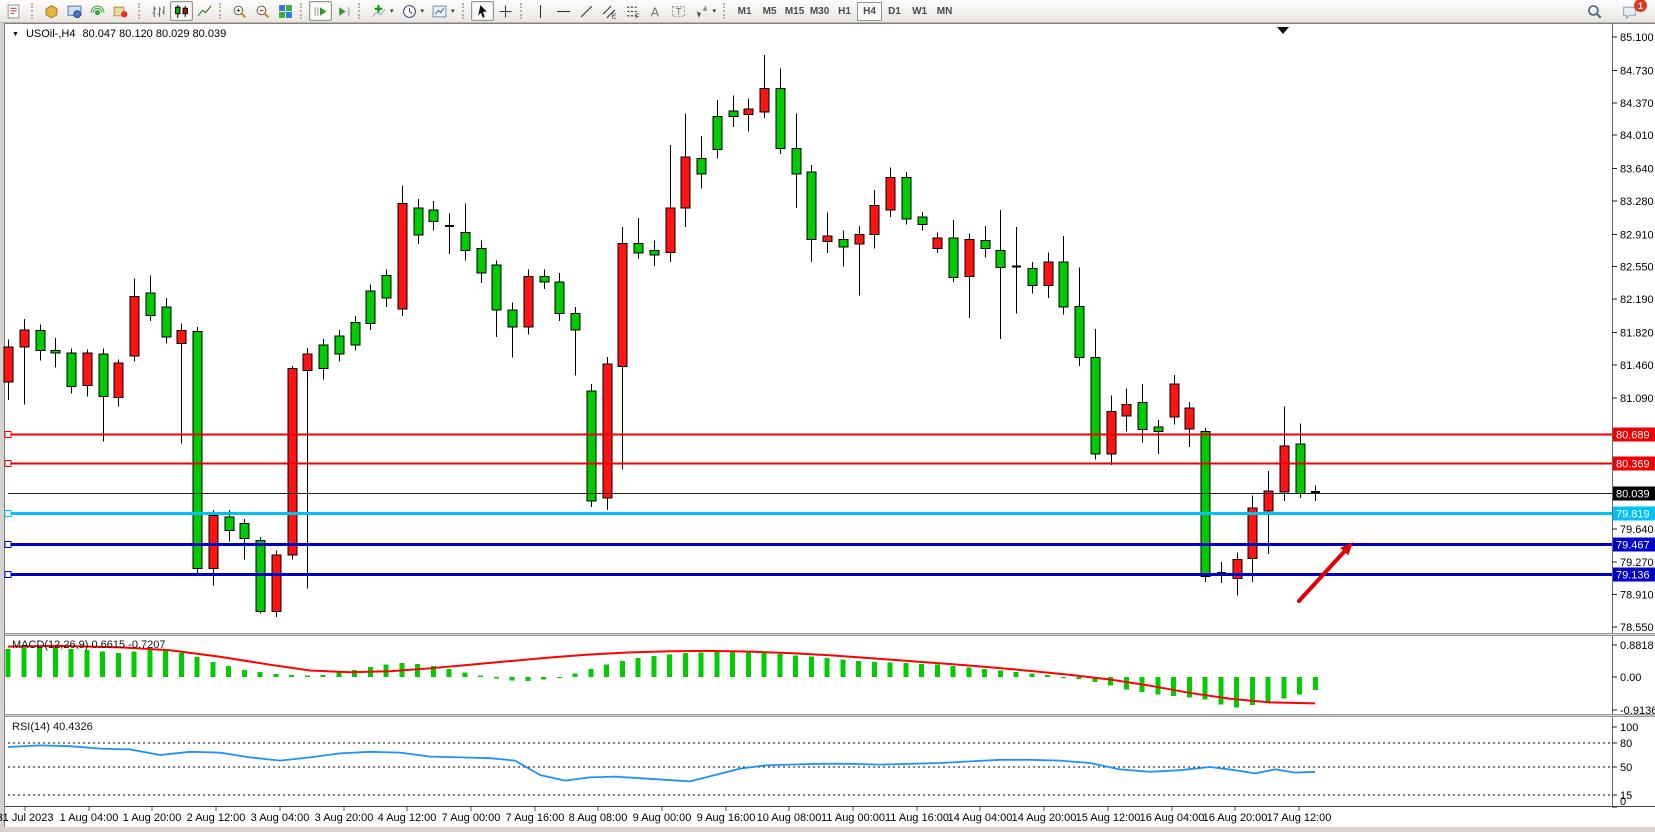 Image resolution: width=1655 pixels, height=832 pixels. Describe the element at coordinates (1633, 465) in the screenshot. I see `price-label-value: 80.369` at that location.